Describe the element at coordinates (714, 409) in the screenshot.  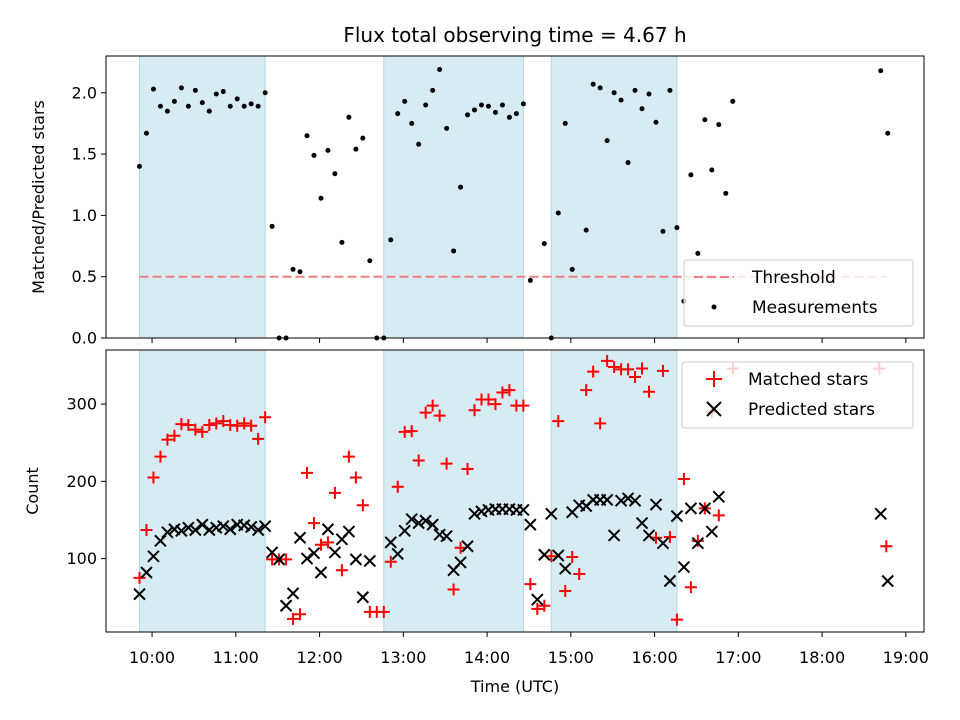
I see `legend-predicted-swatch` at that location.